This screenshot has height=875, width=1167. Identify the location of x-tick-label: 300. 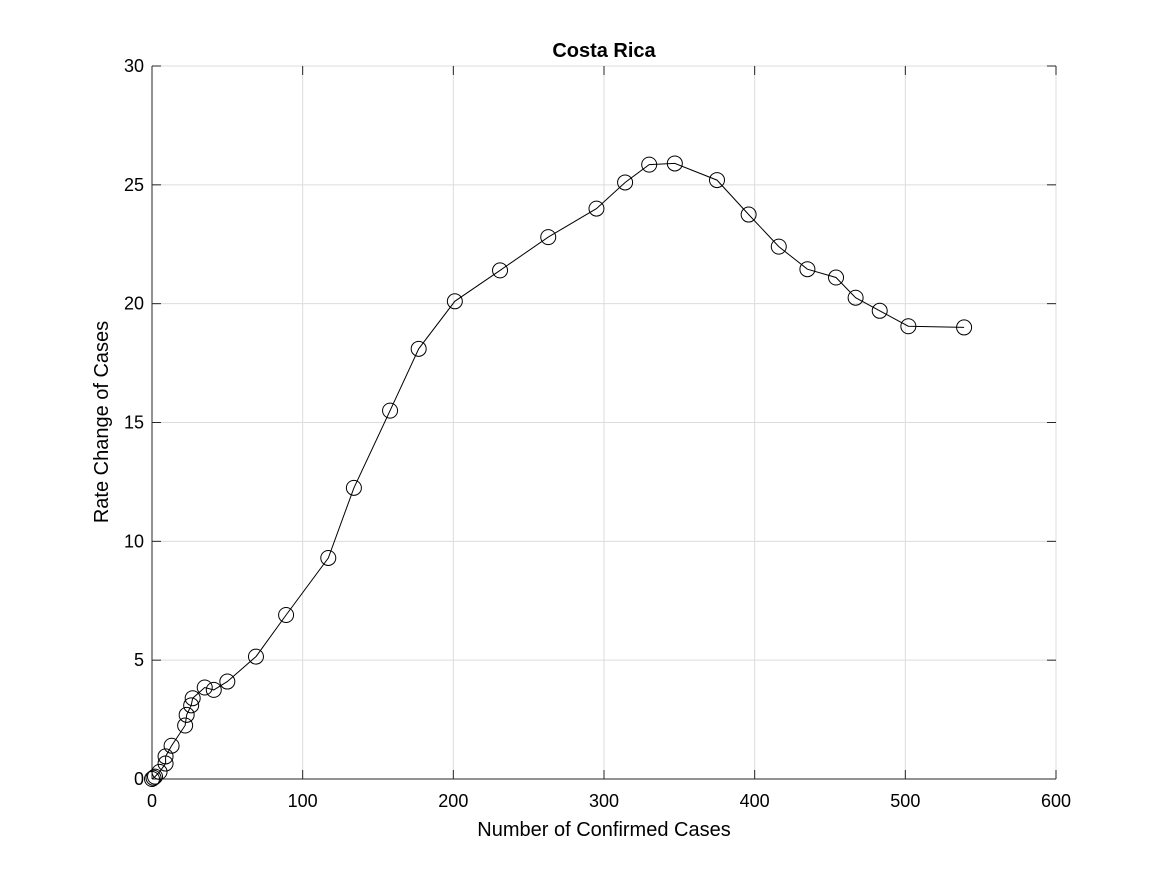
(604, 801).